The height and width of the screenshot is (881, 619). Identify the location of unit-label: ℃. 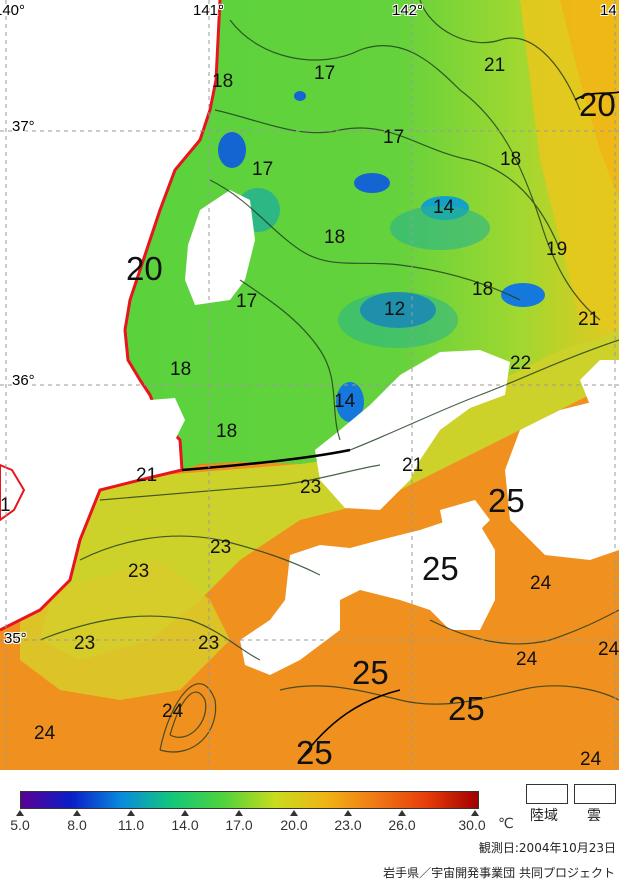
(506, 824).